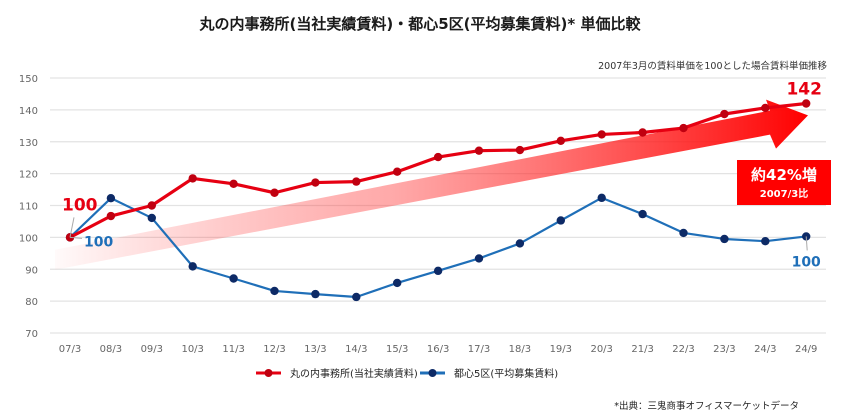  What do you see at coordinates (28, 79) in the screenshot?
I see `y-tick-label: 150` at bounding box center [28, 79].